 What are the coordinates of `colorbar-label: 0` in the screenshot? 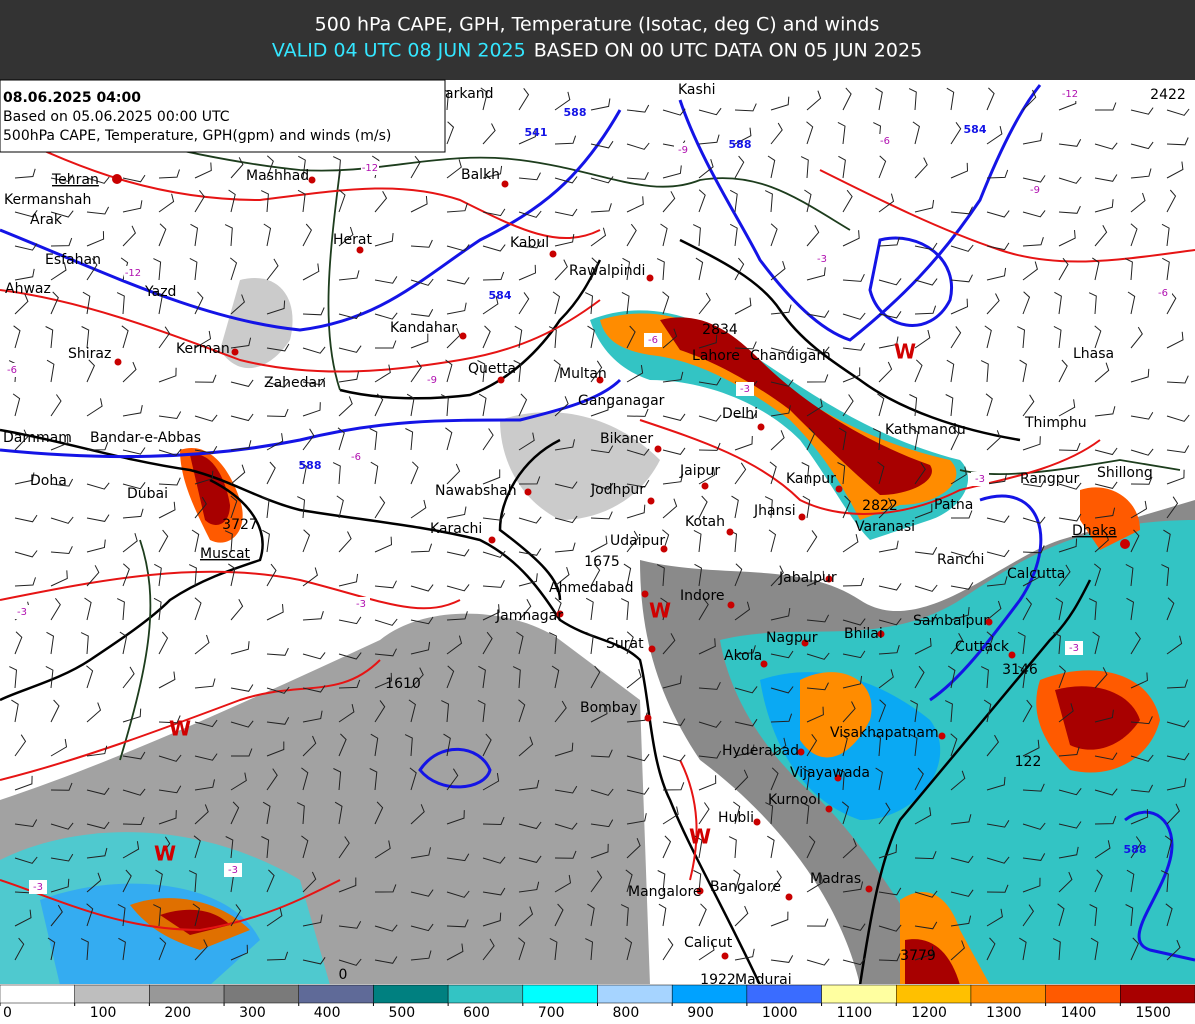 It's located at (7, 1013).